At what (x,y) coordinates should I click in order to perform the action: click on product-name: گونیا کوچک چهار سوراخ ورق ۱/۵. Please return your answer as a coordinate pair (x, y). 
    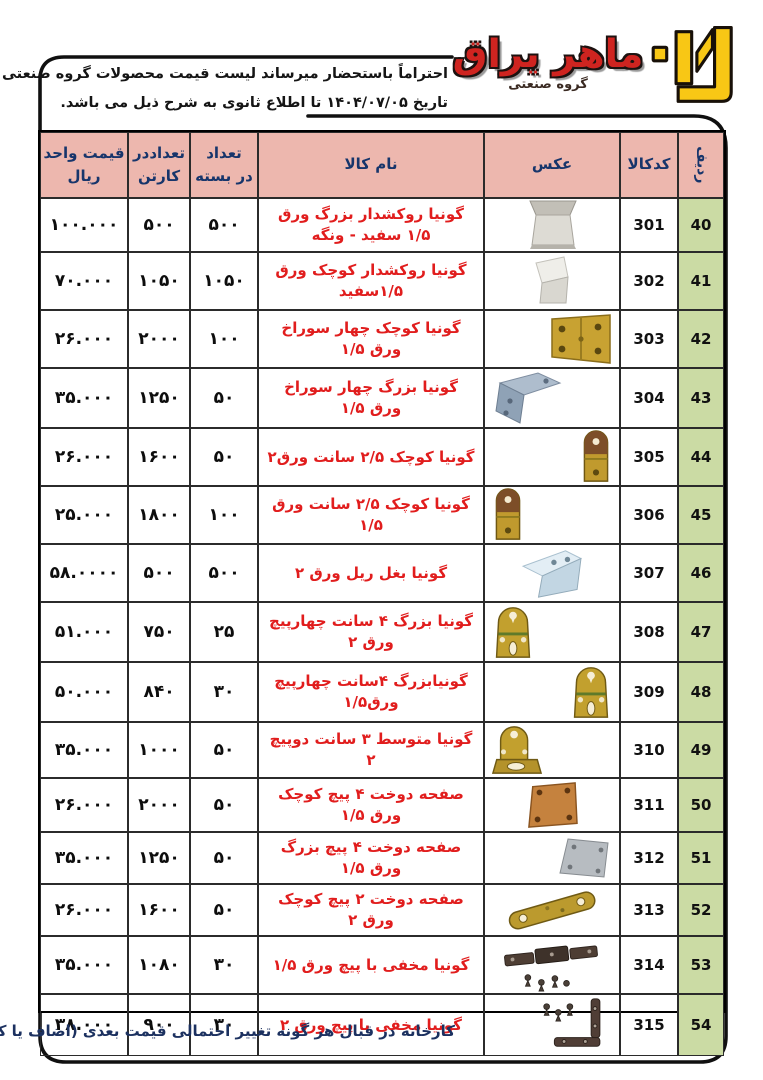
    Looking at the image, I should click on (371, 339).